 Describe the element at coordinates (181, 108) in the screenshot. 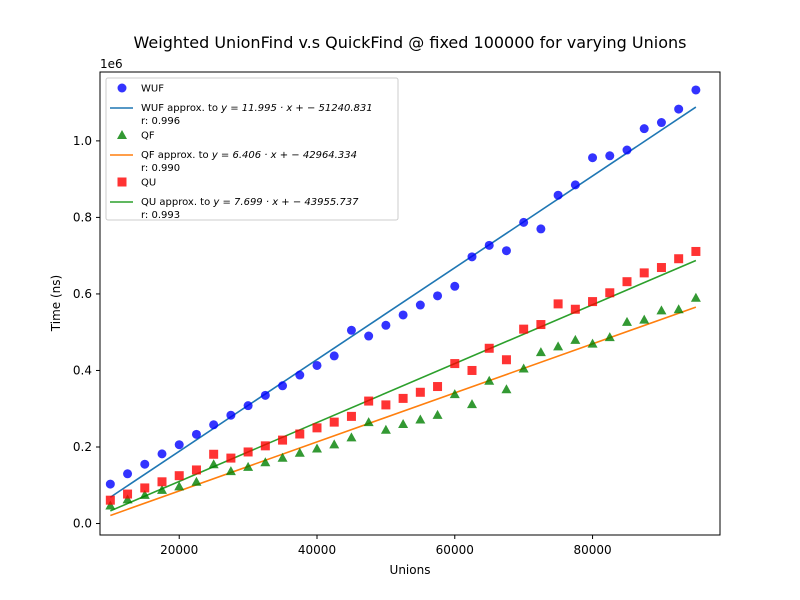

I see `legend-fit-name: WUF approx. to` at that location.